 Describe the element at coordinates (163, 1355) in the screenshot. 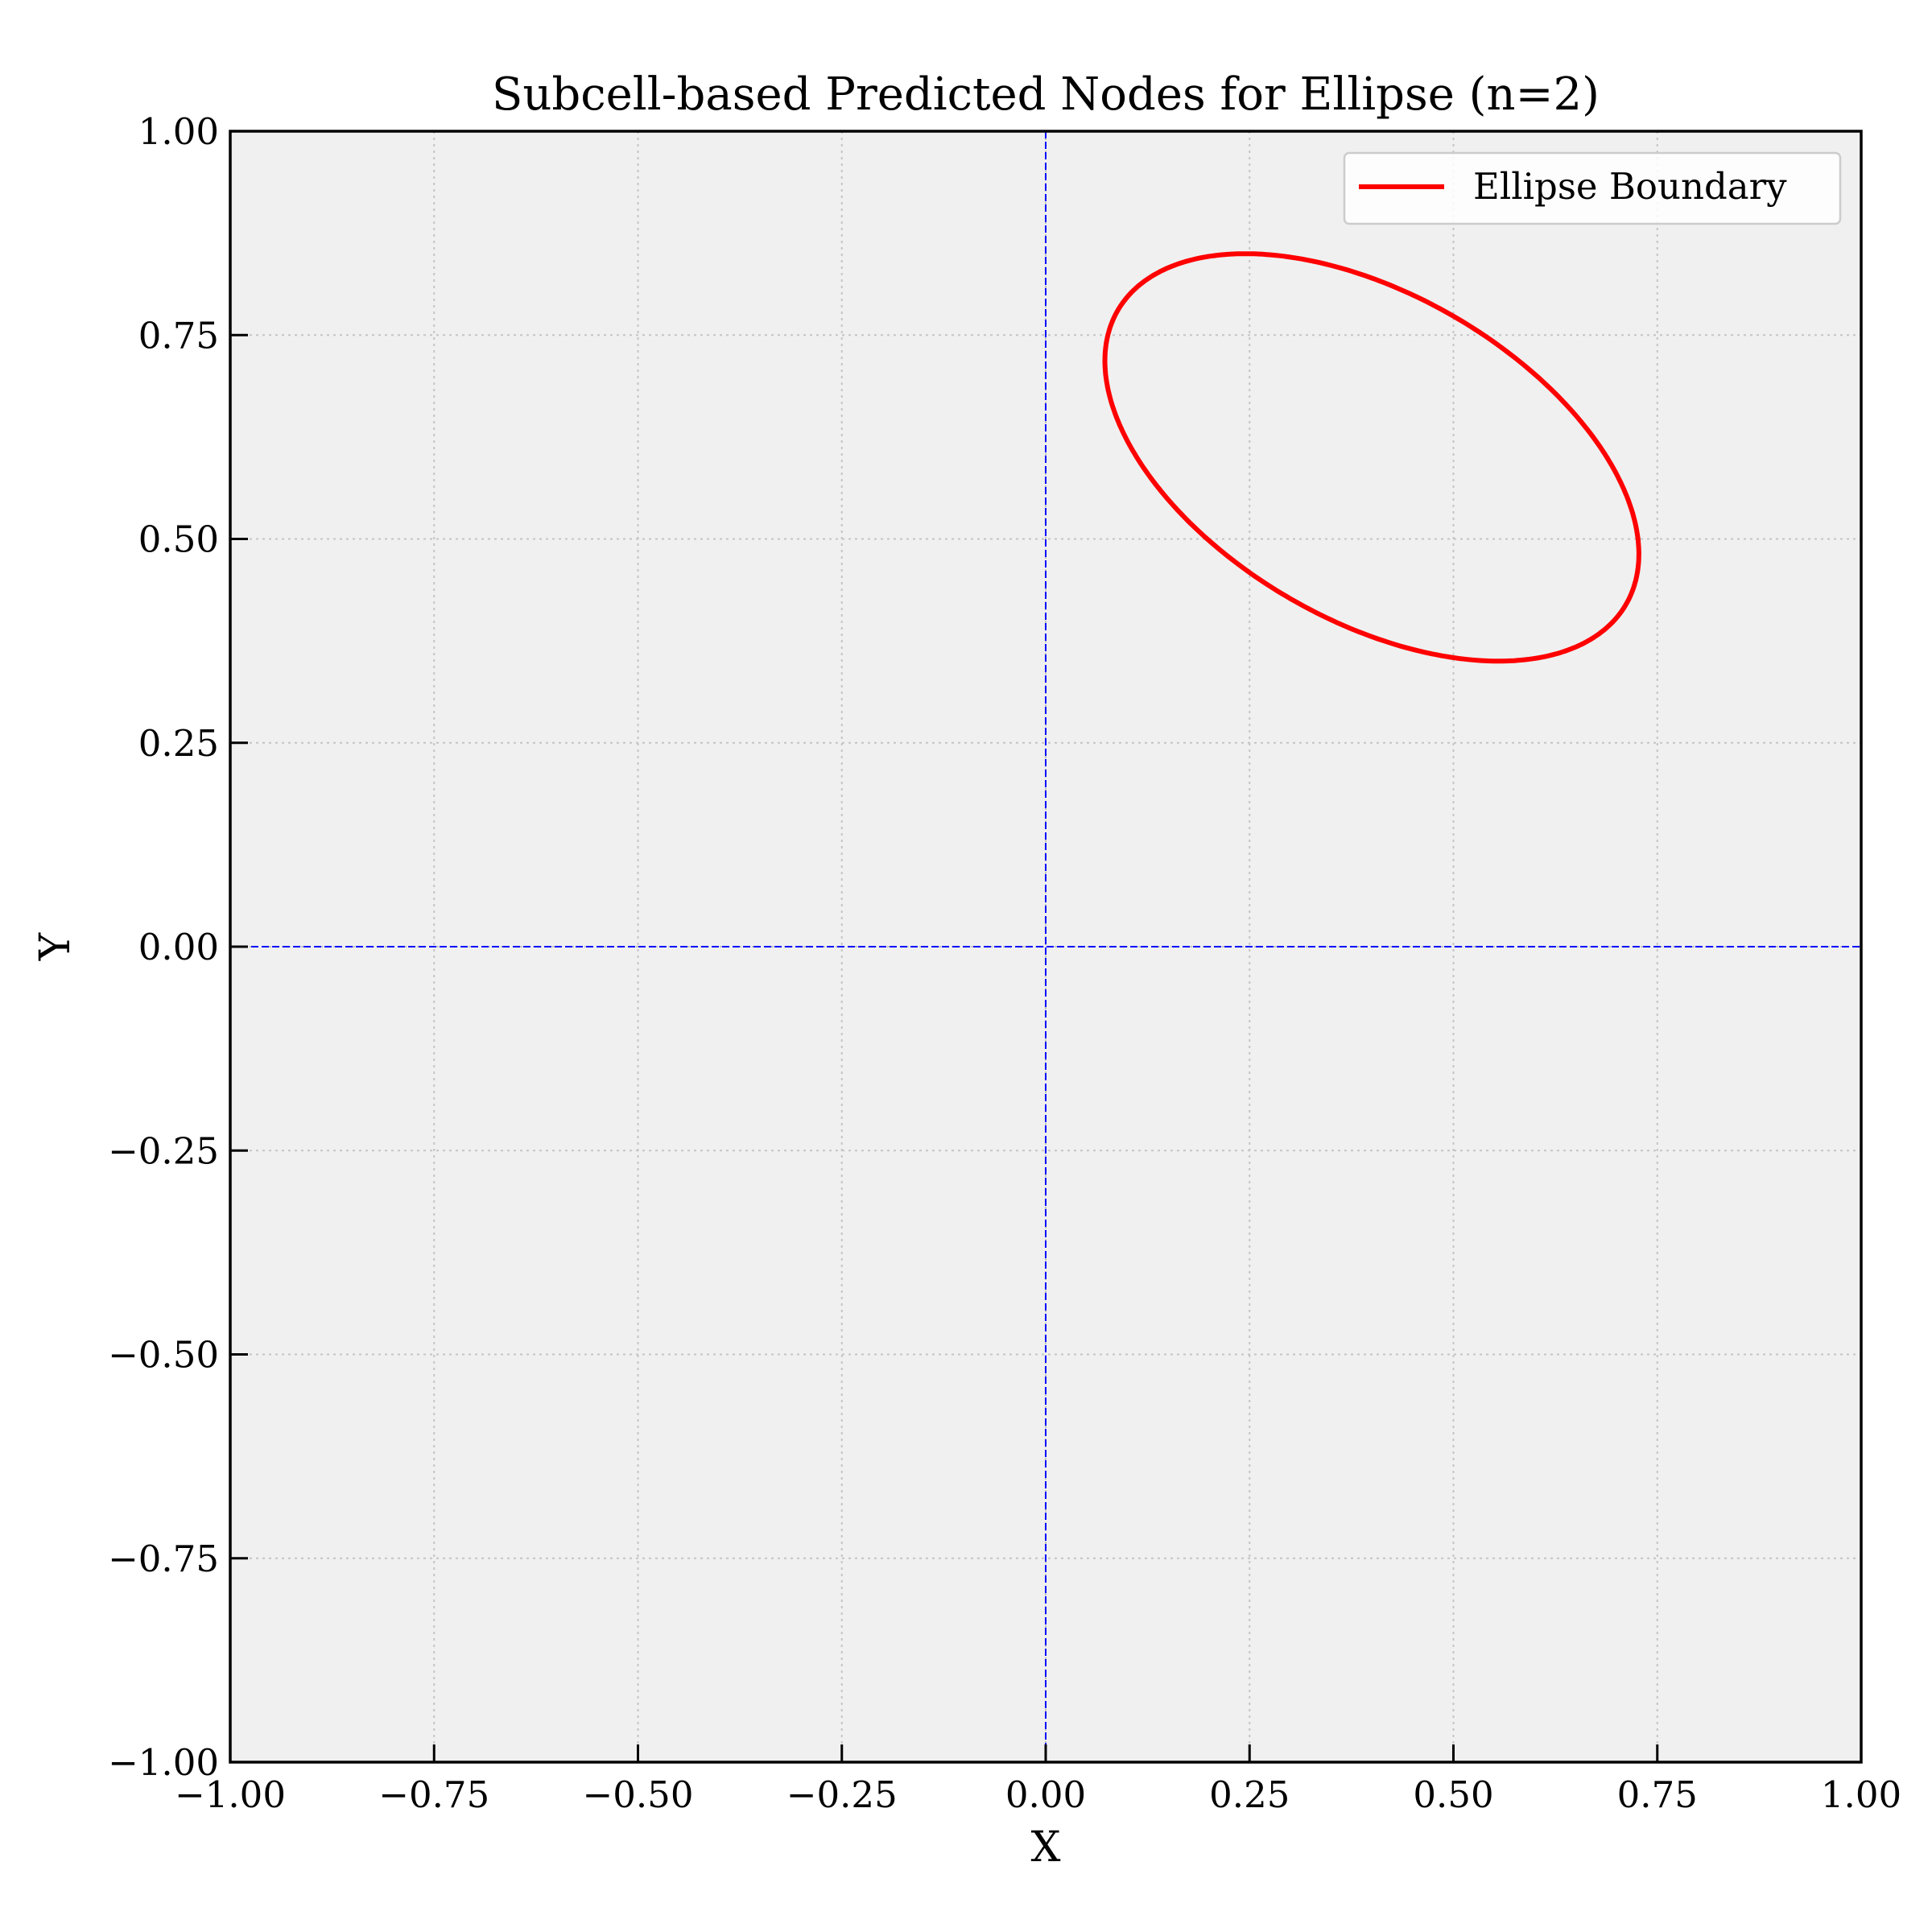

I see `y-tick-label: −0.50` at that location.